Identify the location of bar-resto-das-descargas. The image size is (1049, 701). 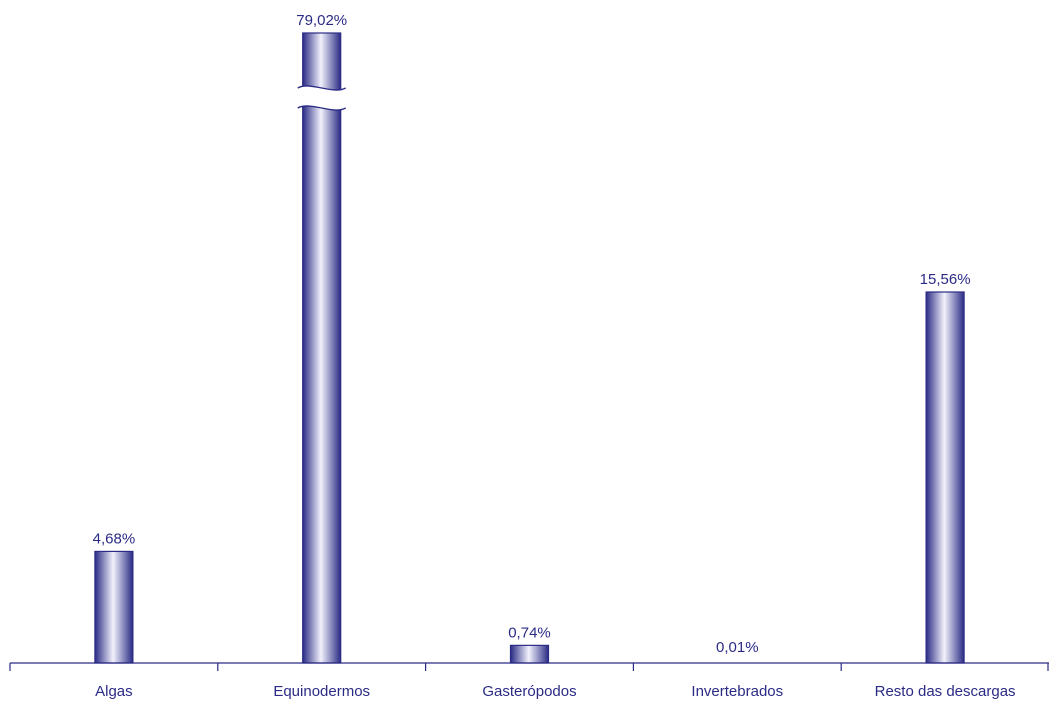
(945, 477).